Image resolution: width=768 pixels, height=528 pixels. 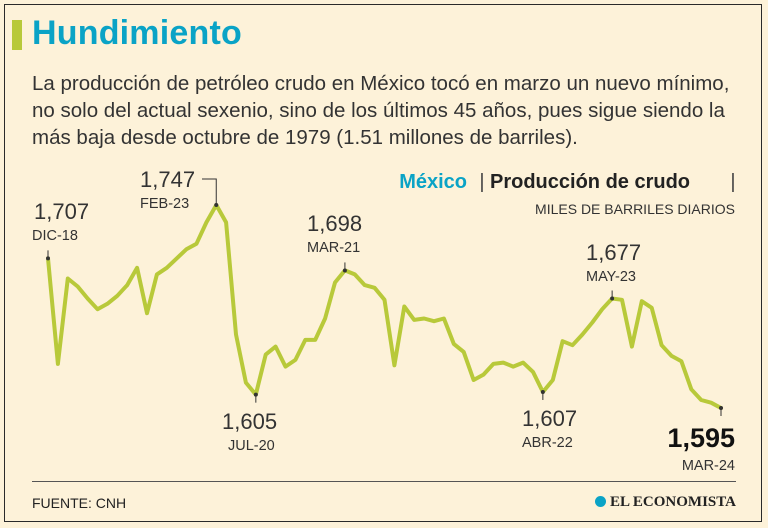 What do you see at coordinates (673, 502) in the screenshot?
I see `brand-name: EL ECONOMISTA` at bounding box center [673, 502].